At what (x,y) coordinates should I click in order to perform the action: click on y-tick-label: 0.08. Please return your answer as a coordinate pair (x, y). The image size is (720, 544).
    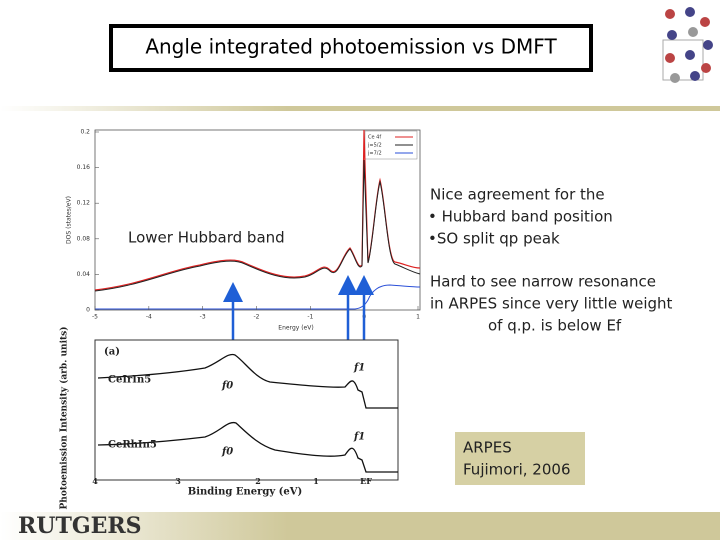
    Looking at the image, I should click on (84, 238).